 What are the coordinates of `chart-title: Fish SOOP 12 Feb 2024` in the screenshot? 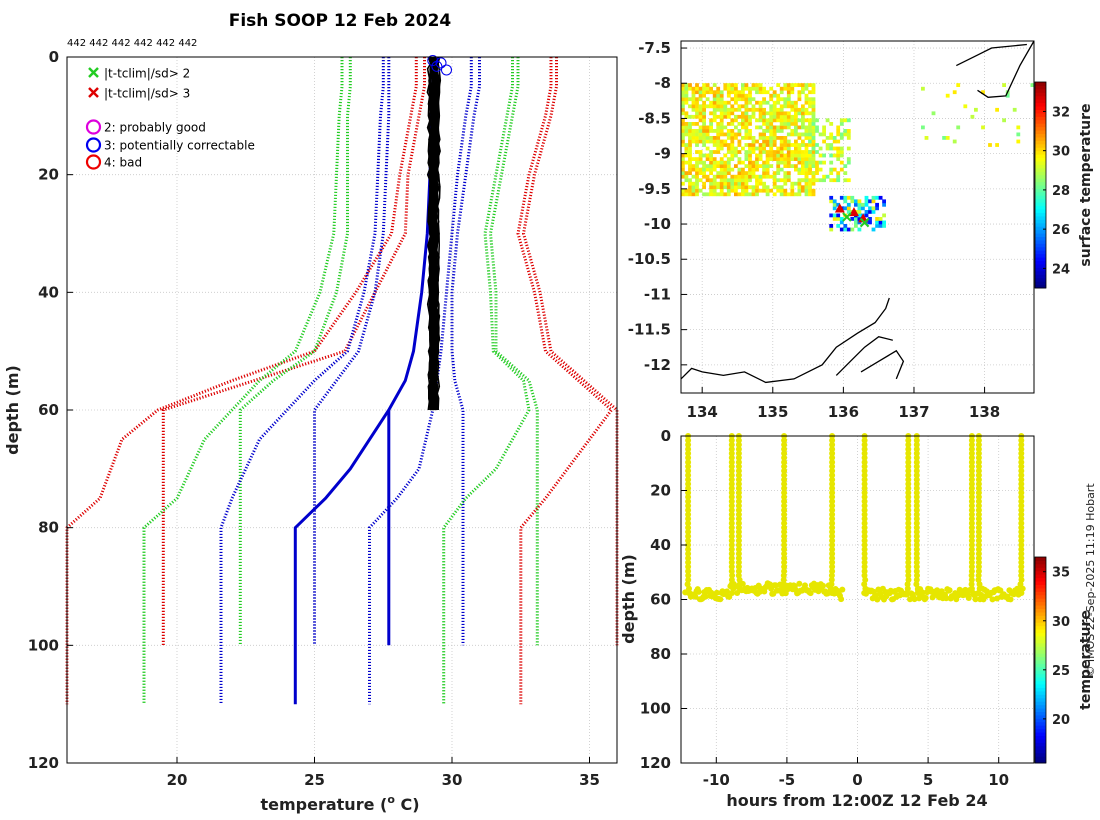 It's located at (340, 21).